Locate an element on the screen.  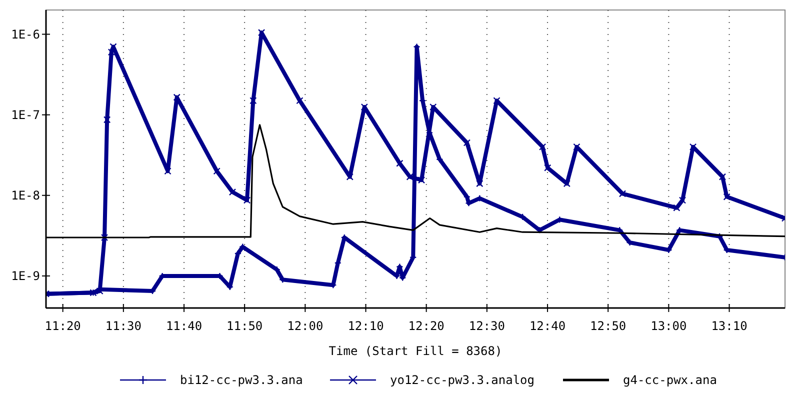
y-tick-label: 1E-8 is located at coordinates (25, 195).